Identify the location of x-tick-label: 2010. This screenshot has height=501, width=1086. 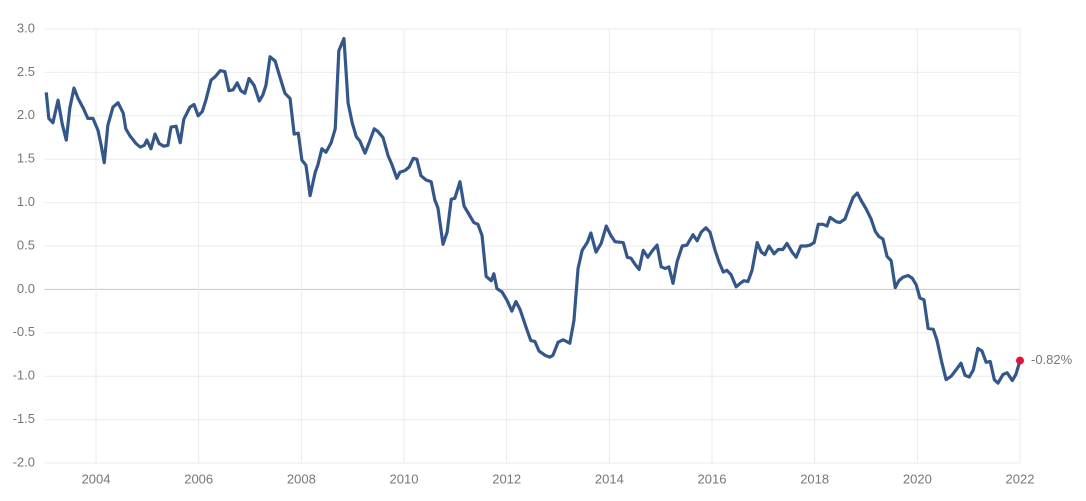
(404, 478).